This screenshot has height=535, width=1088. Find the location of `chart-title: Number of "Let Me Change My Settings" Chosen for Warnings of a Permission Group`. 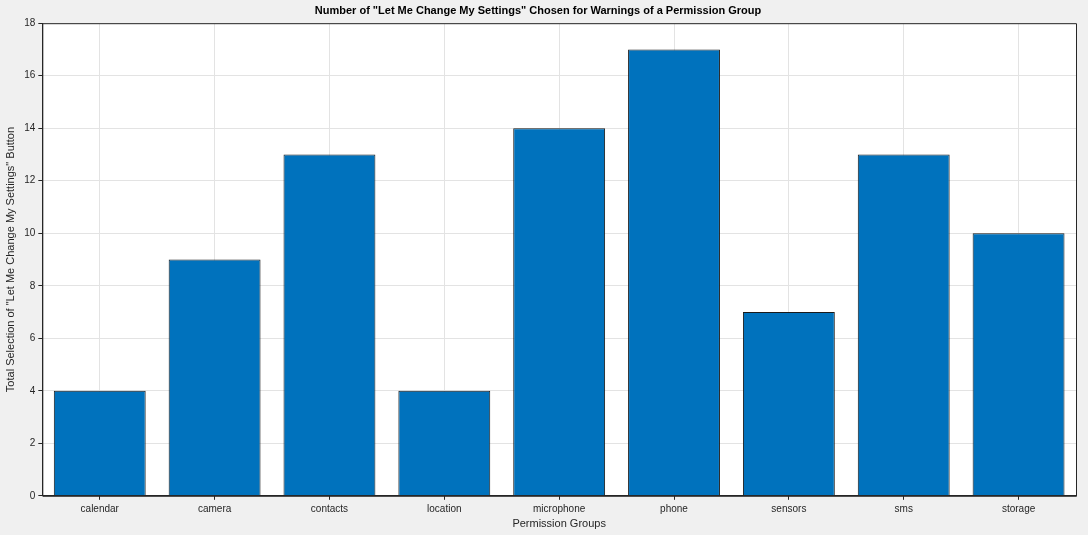

chart-title: Number of "Let Me Change My Settings" Chosen for Warnings of a Permission Group is located at coordinates (538, 9).